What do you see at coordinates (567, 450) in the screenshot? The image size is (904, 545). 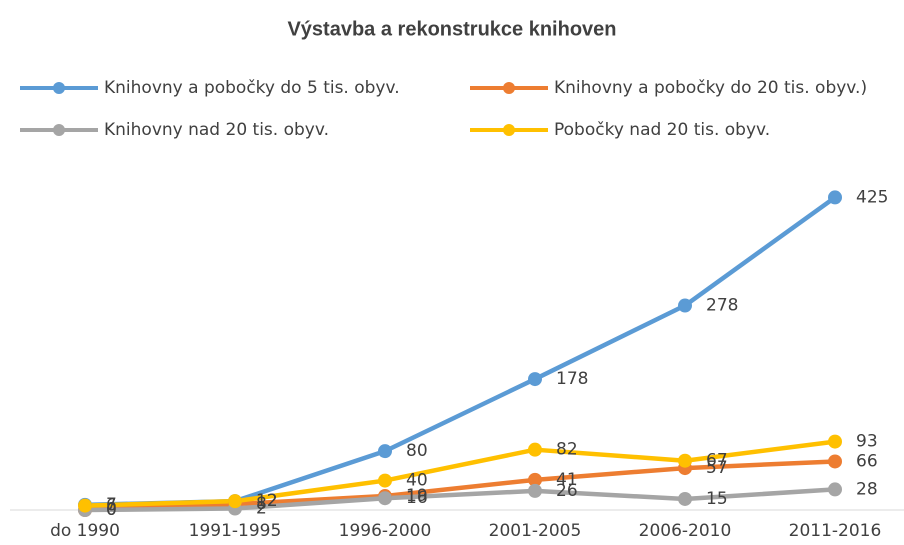 I see `data-label: 82` at bounding box center [567, 450].